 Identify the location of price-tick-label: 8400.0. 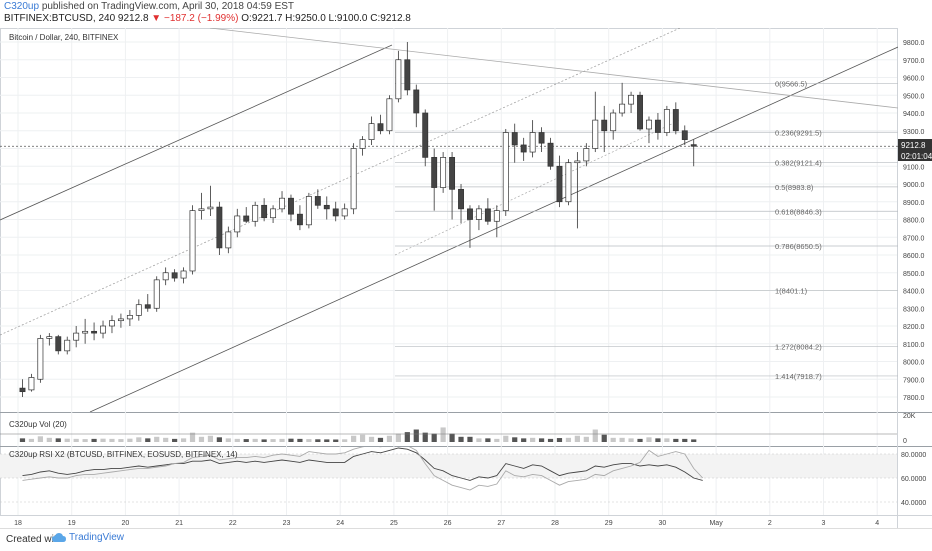
(914, 292).